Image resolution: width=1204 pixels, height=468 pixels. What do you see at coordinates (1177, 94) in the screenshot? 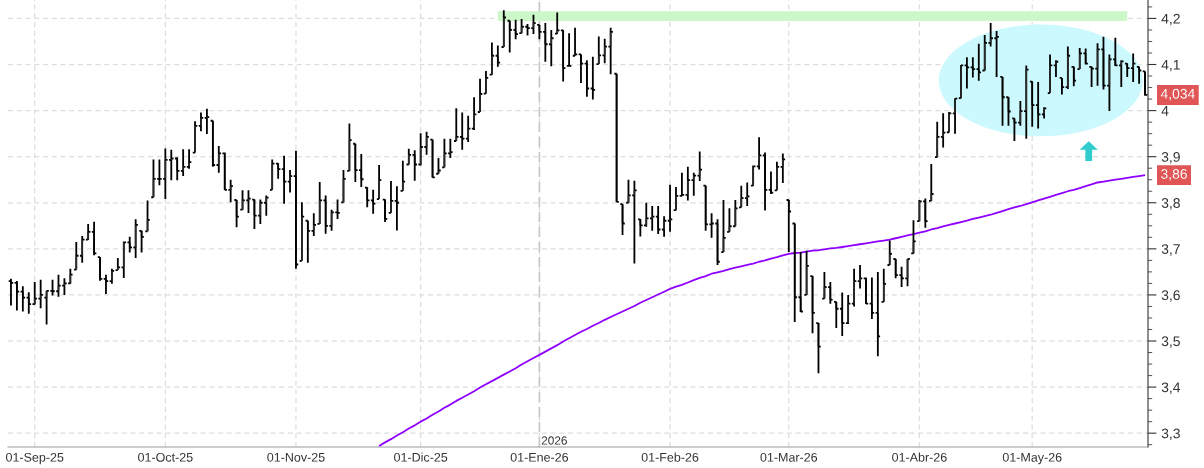
I see `text: 4,034` at bounding box center [1177, 94].